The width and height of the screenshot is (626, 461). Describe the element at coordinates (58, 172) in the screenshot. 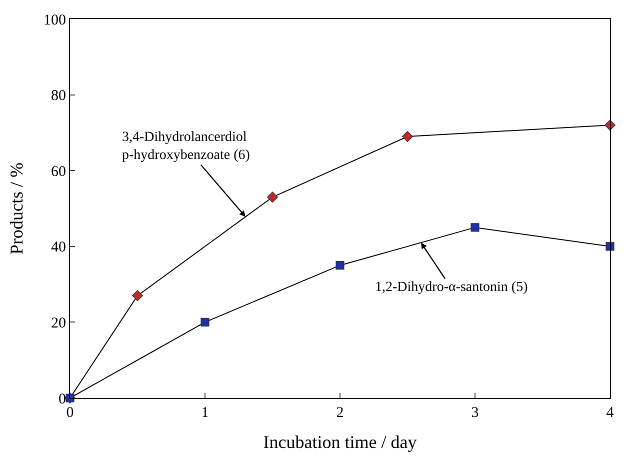

I see `y-tick-label: 60` at that location.